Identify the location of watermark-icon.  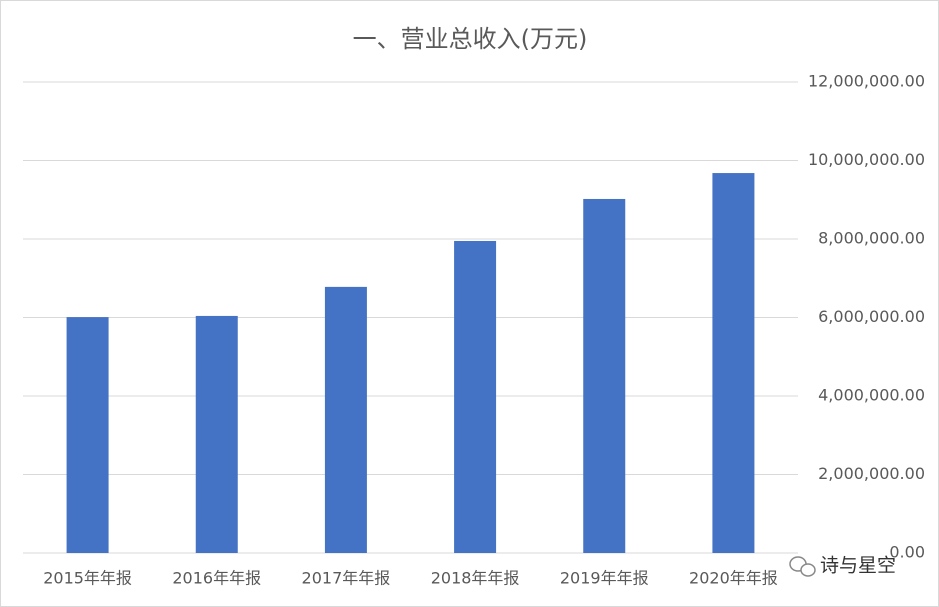
(802, 566).